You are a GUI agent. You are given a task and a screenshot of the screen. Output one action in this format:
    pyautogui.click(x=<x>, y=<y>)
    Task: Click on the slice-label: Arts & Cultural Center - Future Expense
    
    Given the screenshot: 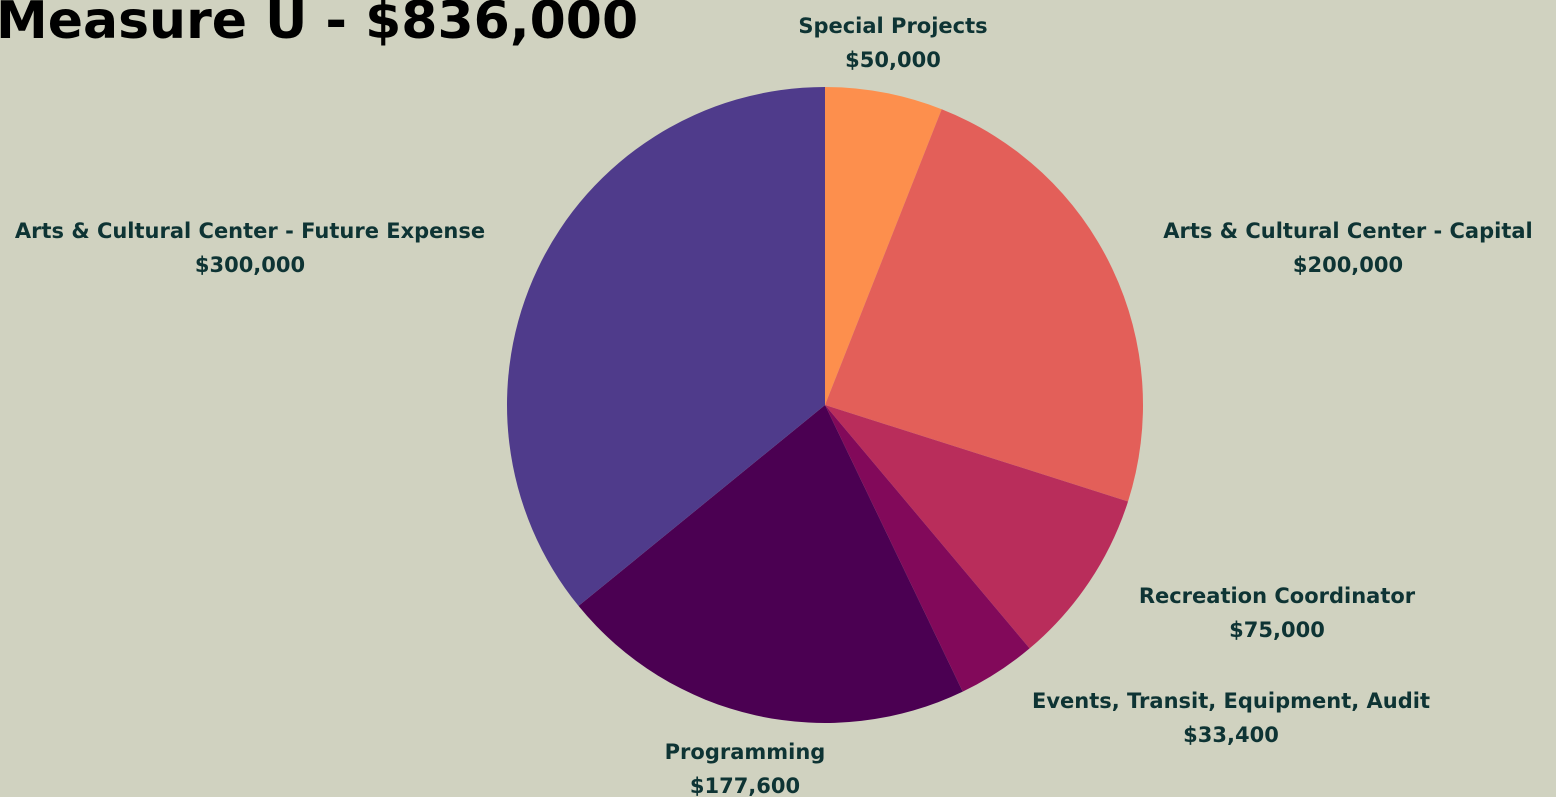 What is the action you would take?
    pyautogui.click(x=250, y=231)
    